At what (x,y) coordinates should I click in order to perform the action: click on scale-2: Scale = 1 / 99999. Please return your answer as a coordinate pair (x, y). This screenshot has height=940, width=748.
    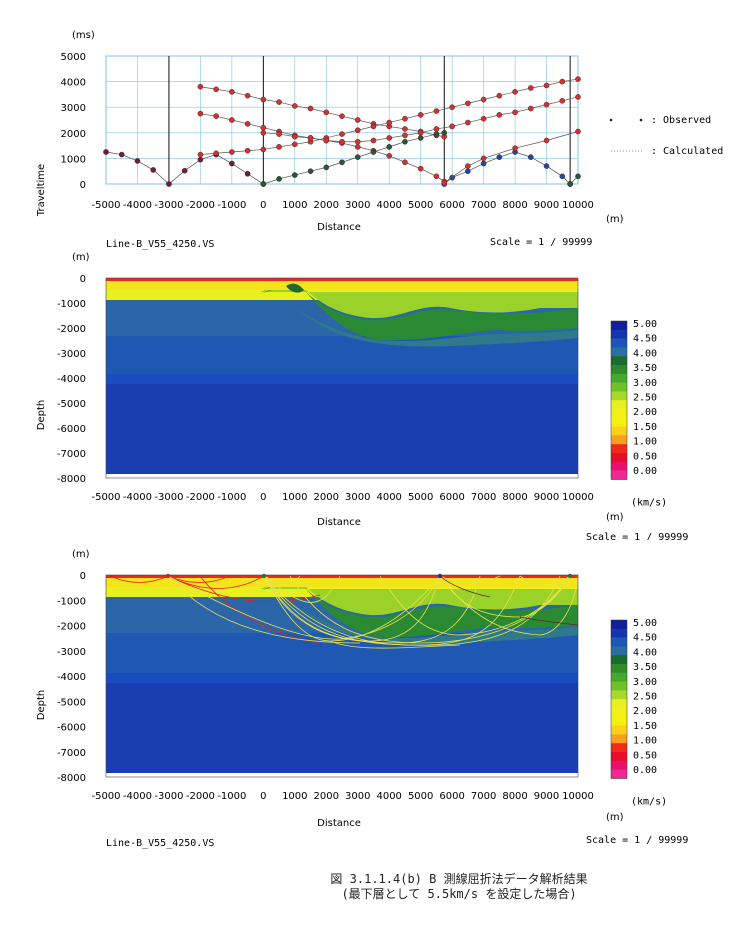
    Looking at the image, I should click on (637, 536).